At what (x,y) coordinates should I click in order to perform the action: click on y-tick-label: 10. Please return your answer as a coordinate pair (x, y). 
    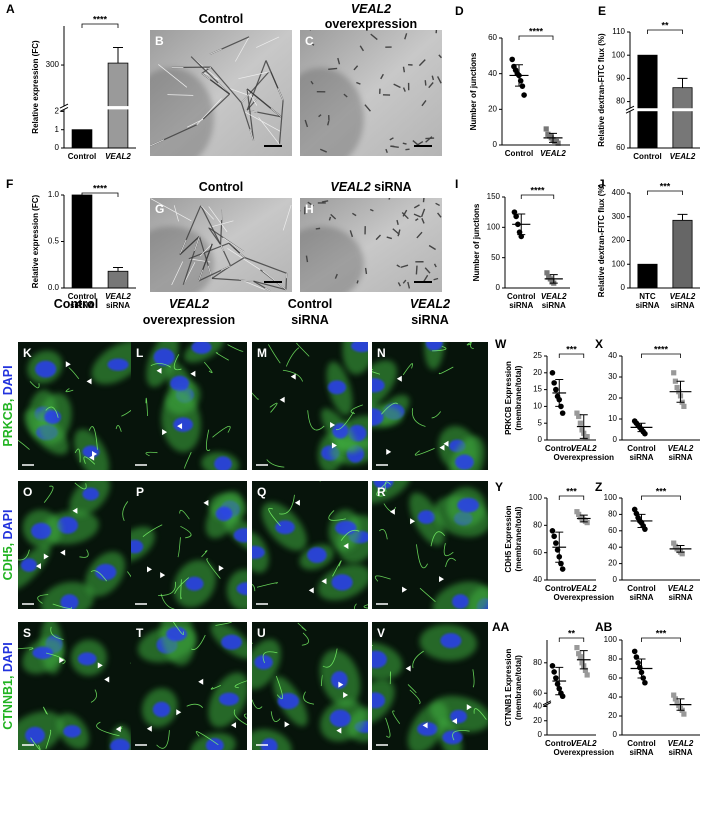
    Looking at the image, I should click on (612, 418).